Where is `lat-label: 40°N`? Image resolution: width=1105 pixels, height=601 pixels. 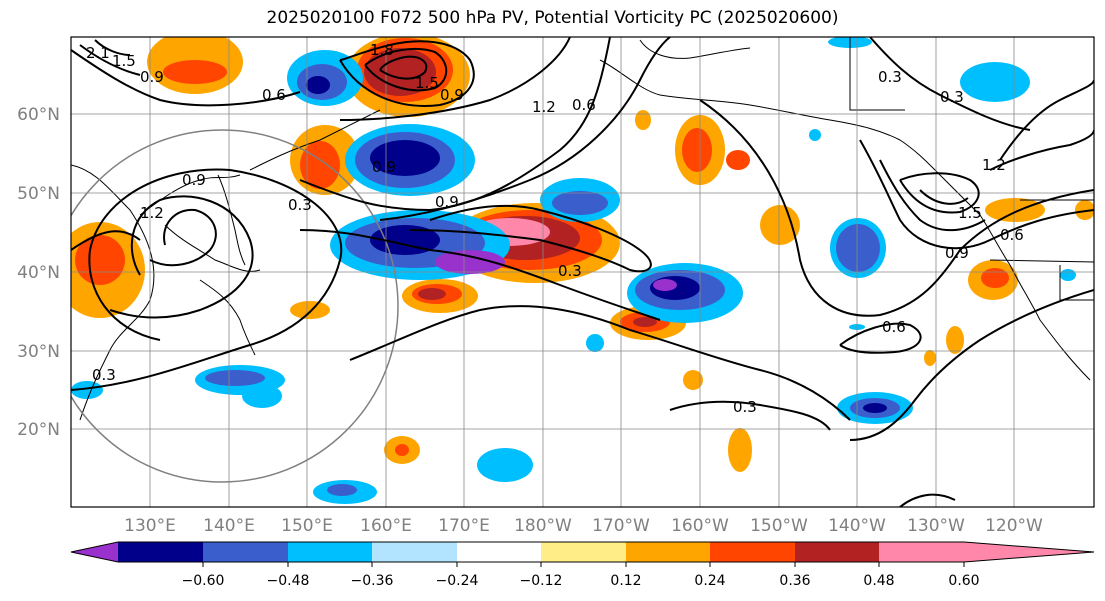 lat-label: 40°N is located at coordinates (38, 273).